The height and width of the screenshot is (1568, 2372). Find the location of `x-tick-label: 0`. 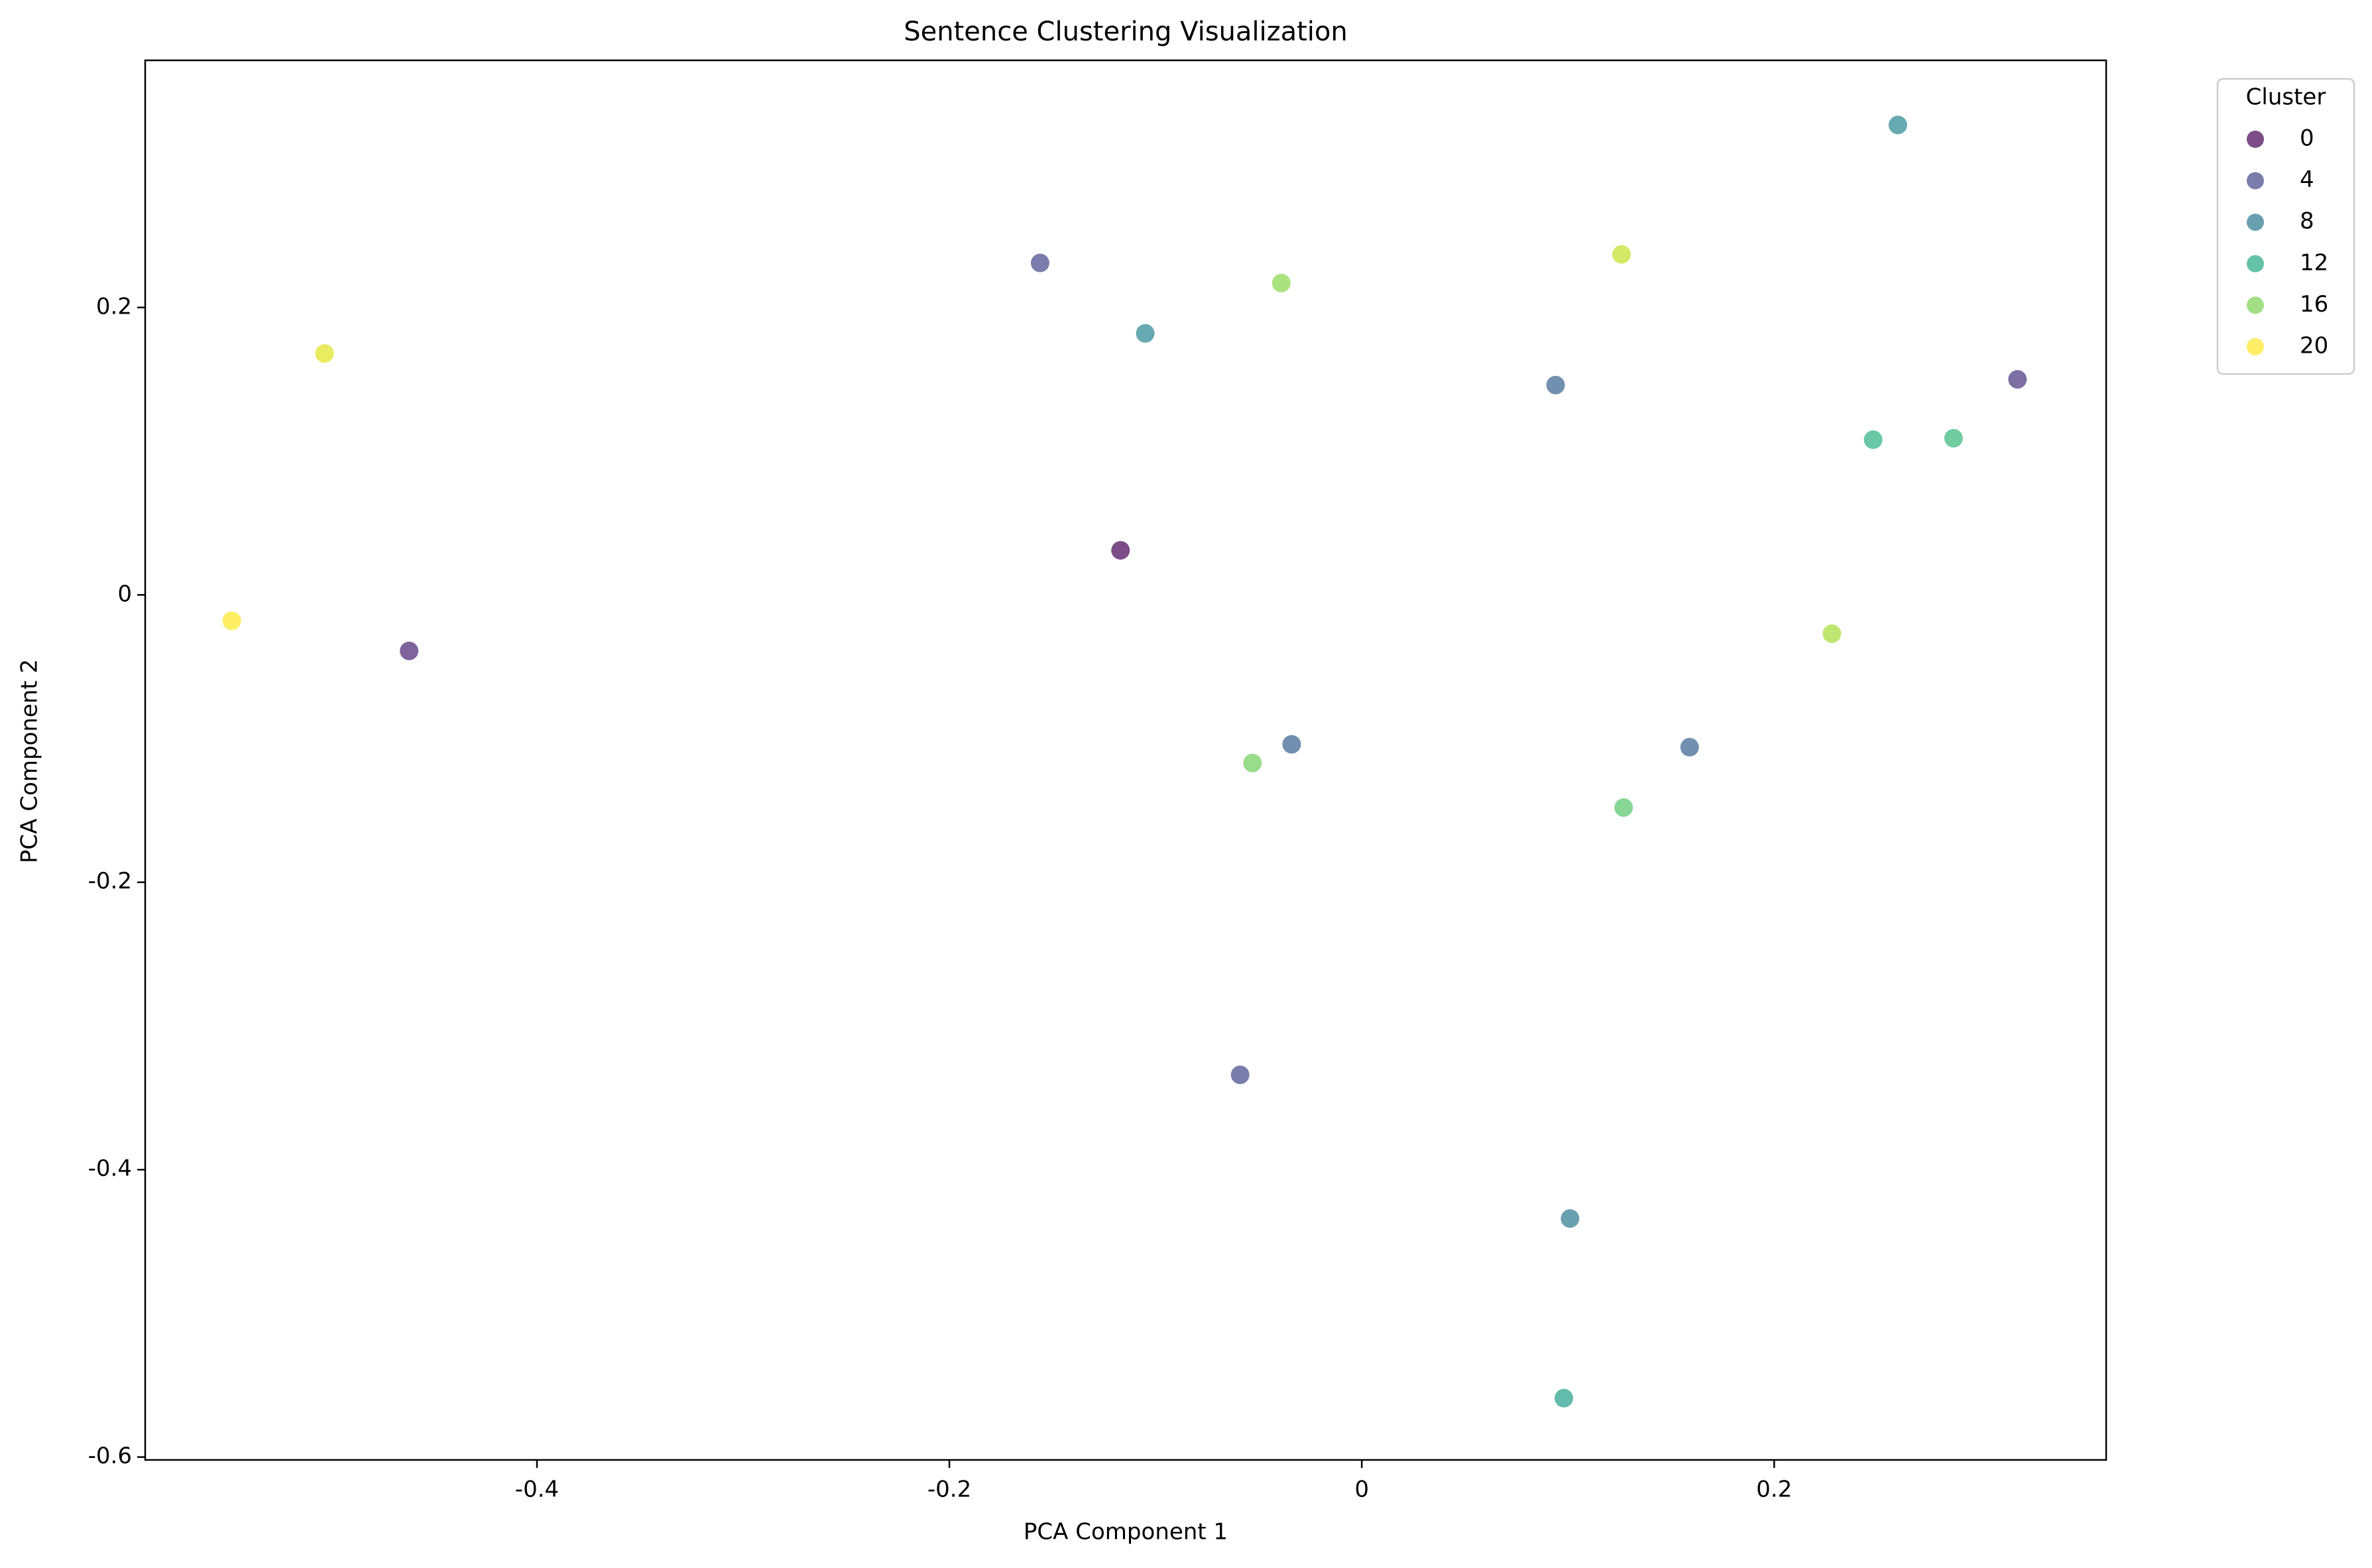

x-tick-label: 0 is located at coordinates (1361, 1490).